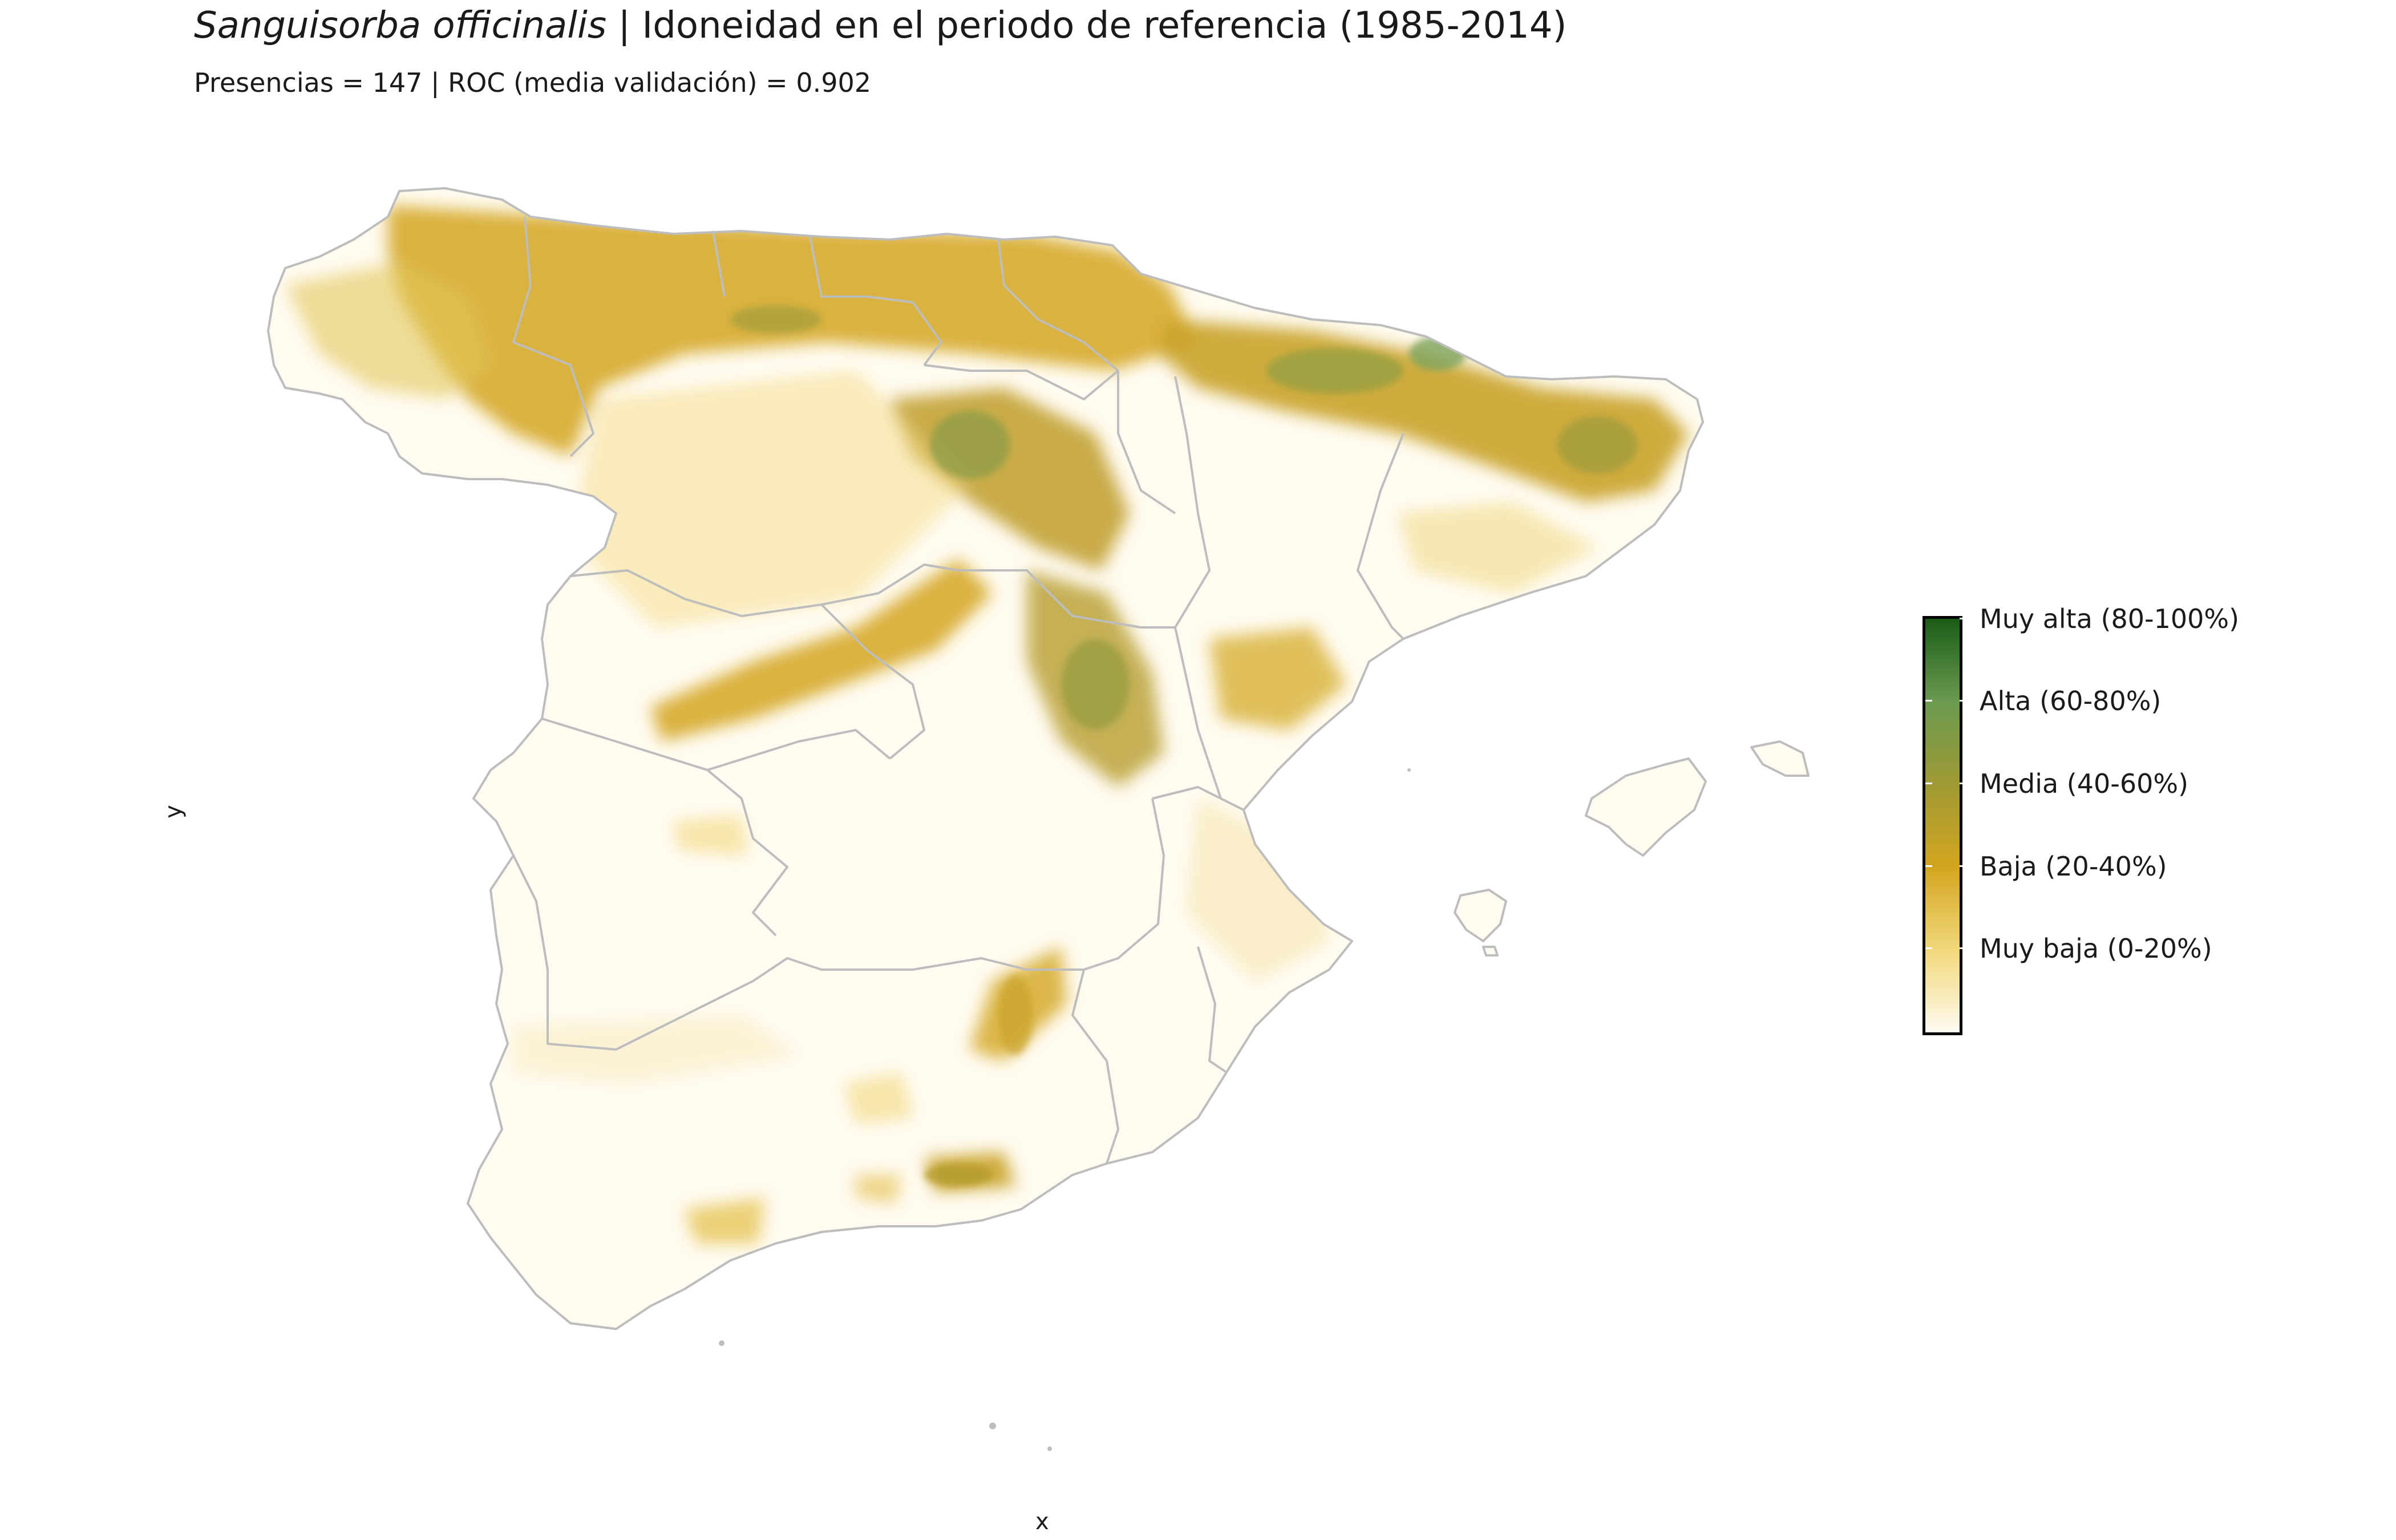 The image size is (2396, 1540). What do you see at coordinates (1065, 1109) in the screenshot?
I see `small-islets` at bounding box center [1065, 1109].